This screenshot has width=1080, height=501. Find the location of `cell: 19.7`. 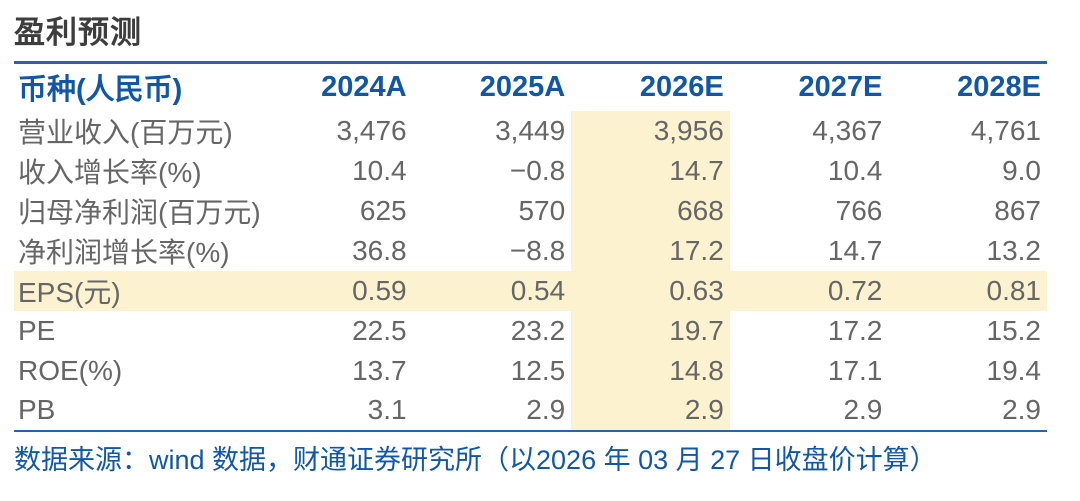

cell: 19.7 is located at coordinates (650, 330).